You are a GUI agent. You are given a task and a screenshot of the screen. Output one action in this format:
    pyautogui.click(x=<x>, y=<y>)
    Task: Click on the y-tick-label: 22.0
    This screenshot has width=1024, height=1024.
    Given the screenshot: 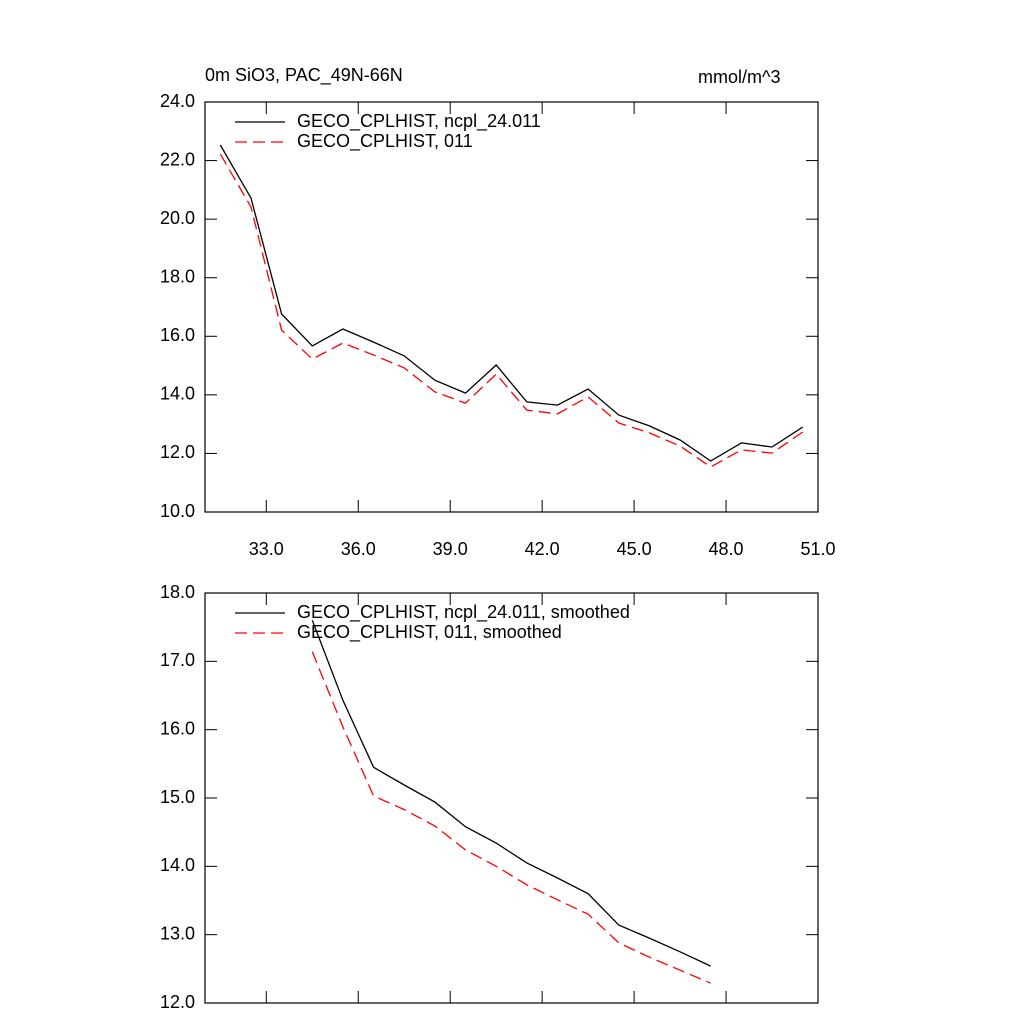 What is the action you would take?
    pyautogui.click(x=177, y=159)
    